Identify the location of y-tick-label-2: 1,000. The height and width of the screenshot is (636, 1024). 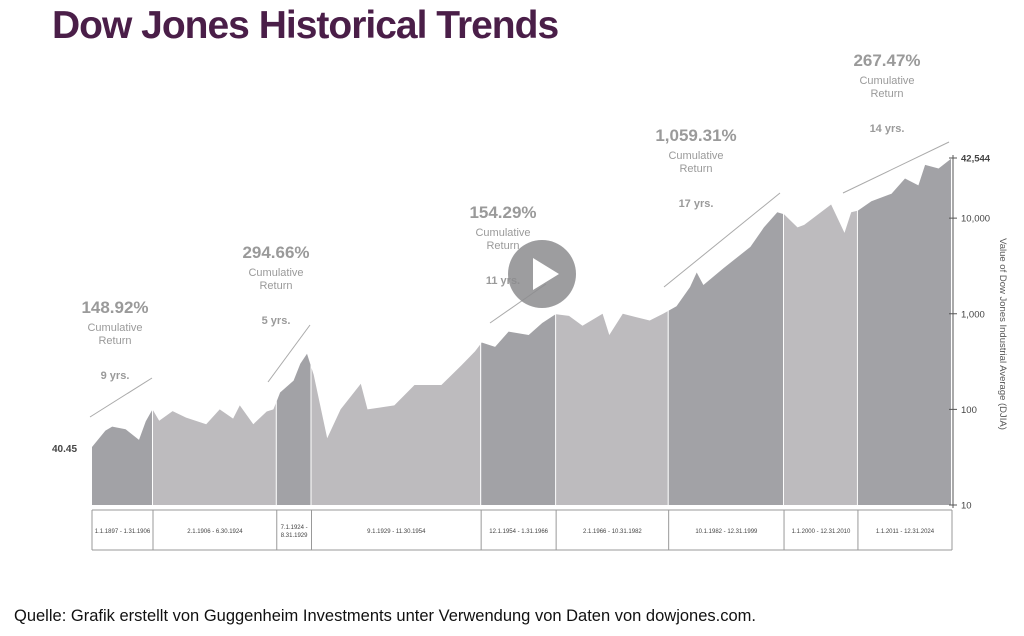
(973, 314).